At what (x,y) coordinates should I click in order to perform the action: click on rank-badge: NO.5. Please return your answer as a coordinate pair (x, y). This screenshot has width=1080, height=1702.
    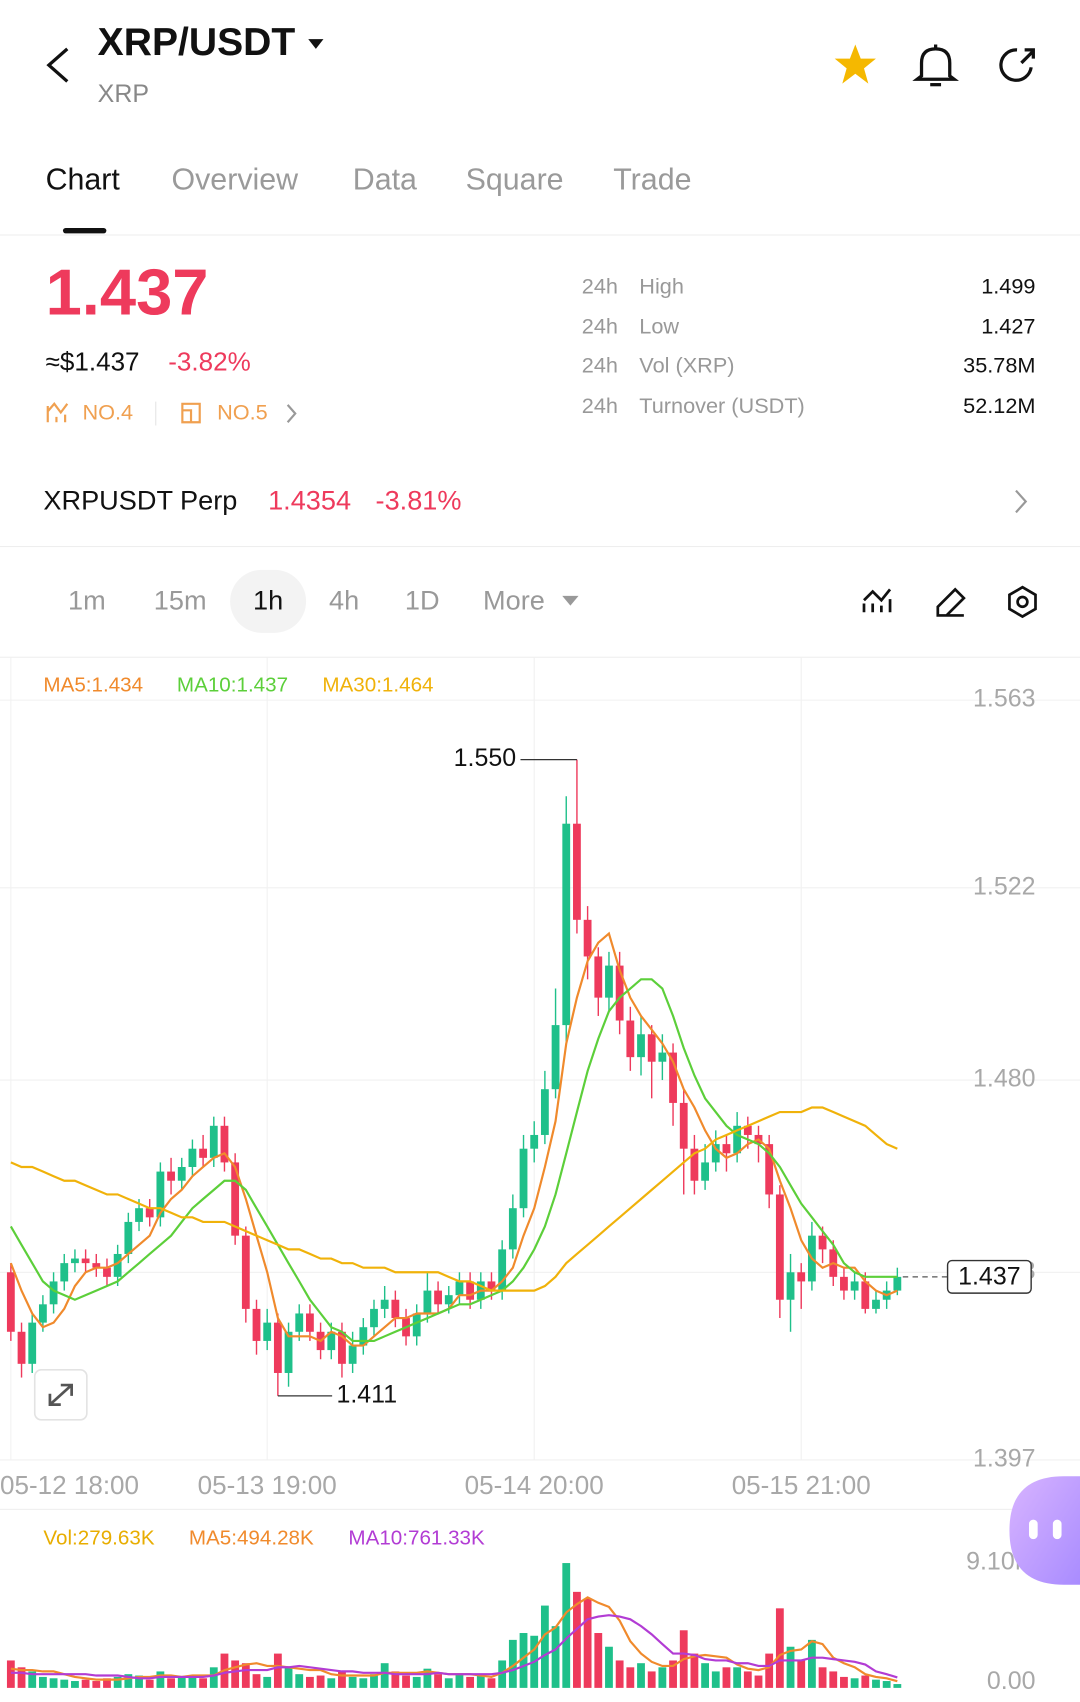
    Looking at the image, I should click on (242, 411).